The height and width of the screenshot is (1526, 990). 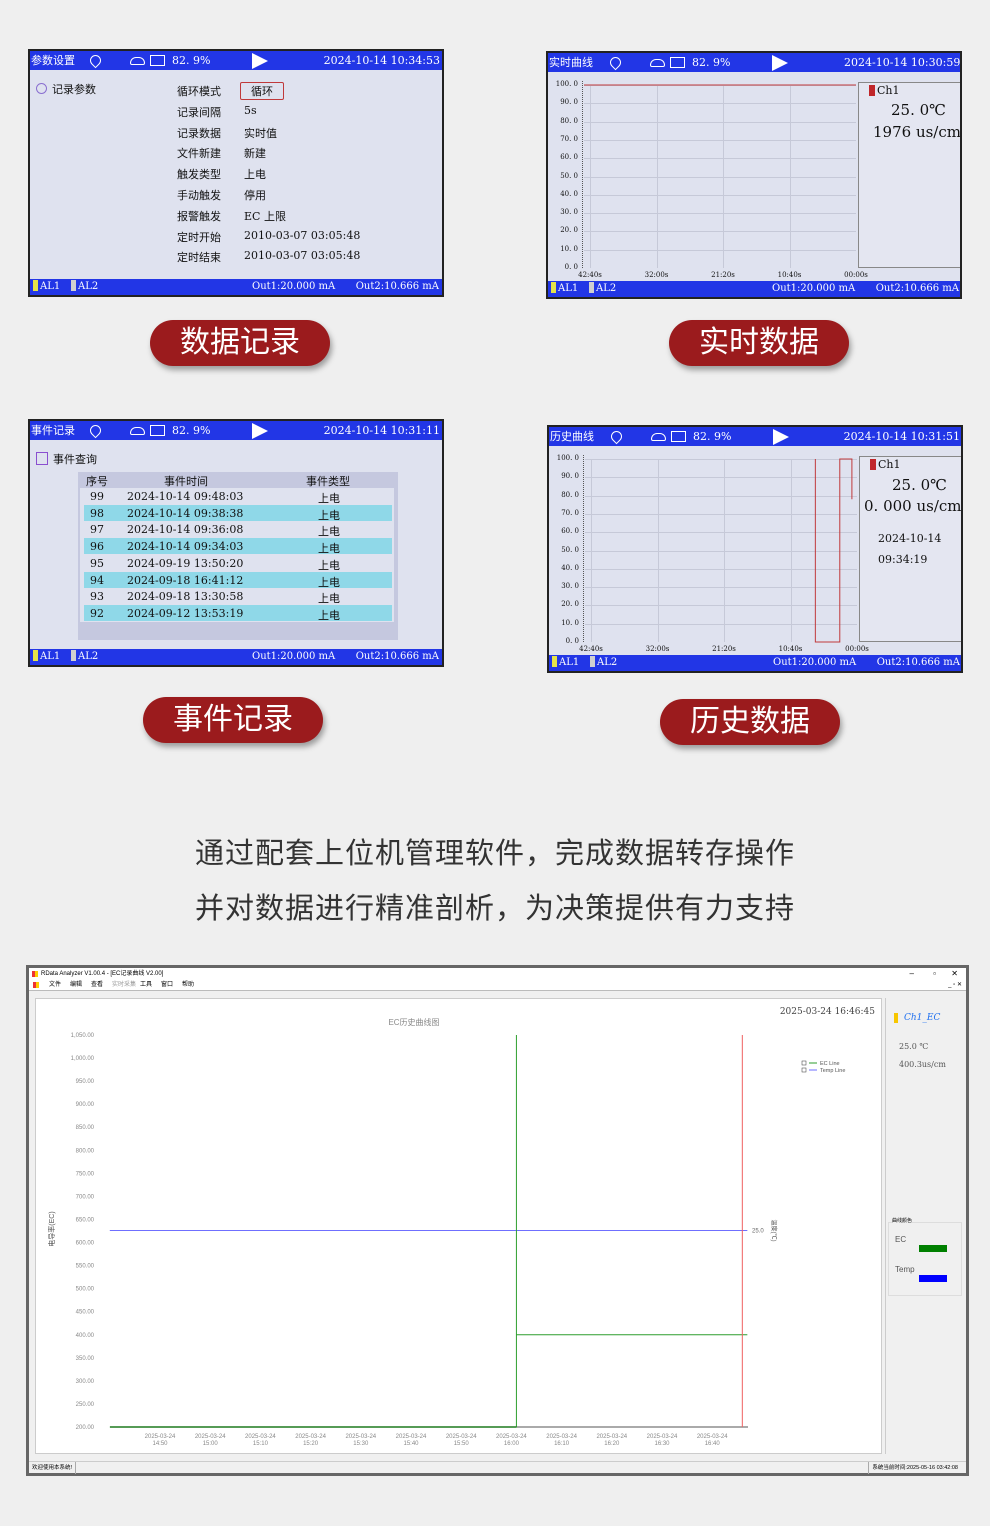 What do you see at coordinates (255, 154) in the screenshot?
I see `setting-value: 新建` at bounding box center [255, 154].